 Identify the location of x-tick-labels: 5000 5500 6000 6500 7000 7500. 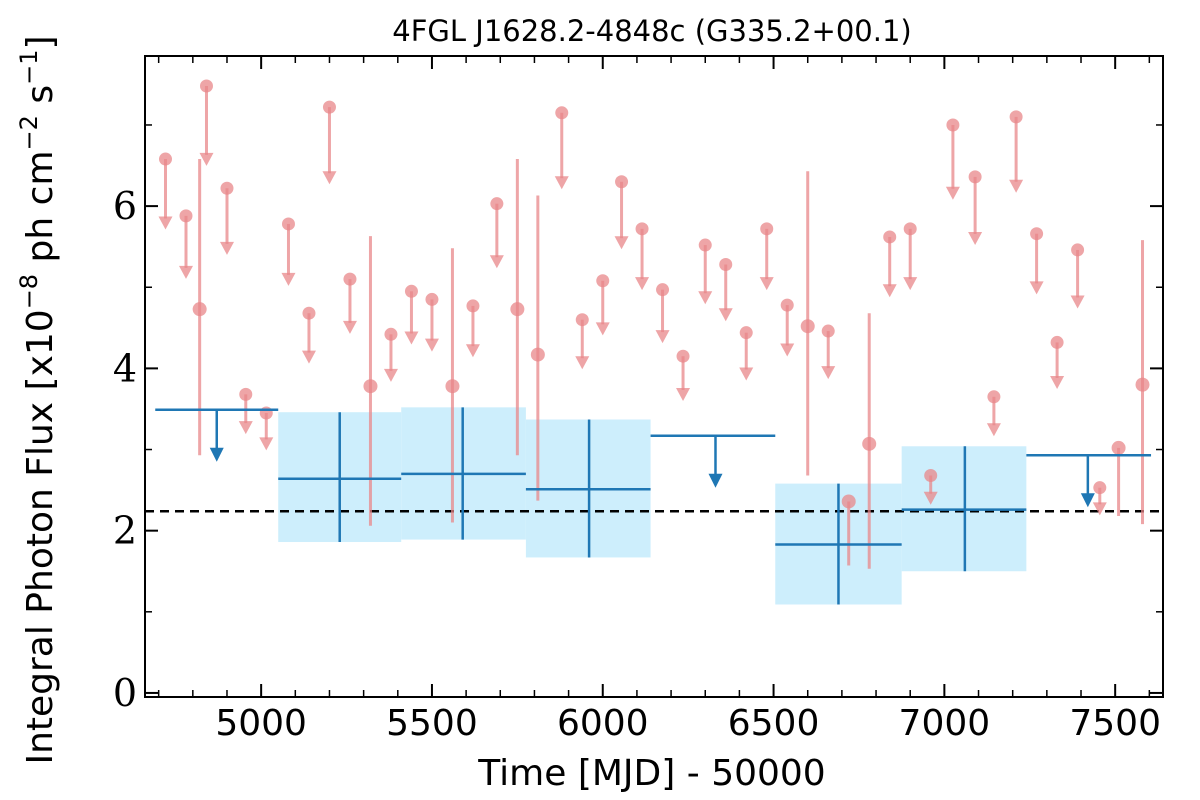
(688, 723).